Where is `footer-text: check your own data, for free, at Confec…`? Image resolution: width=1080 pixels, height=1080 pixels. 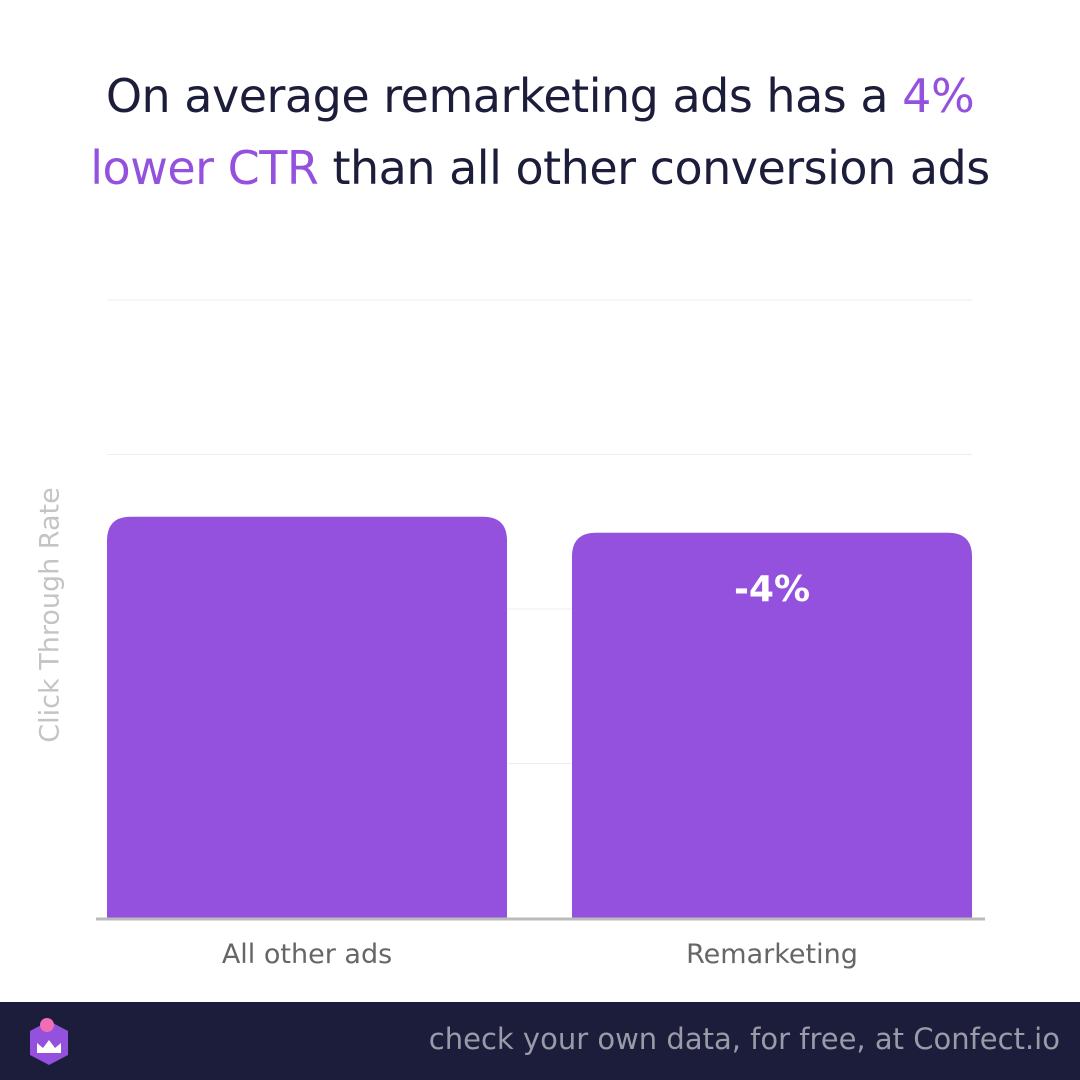 footer-text: check your own data, for free, at Confec… is located at coordinates (744, 1039).